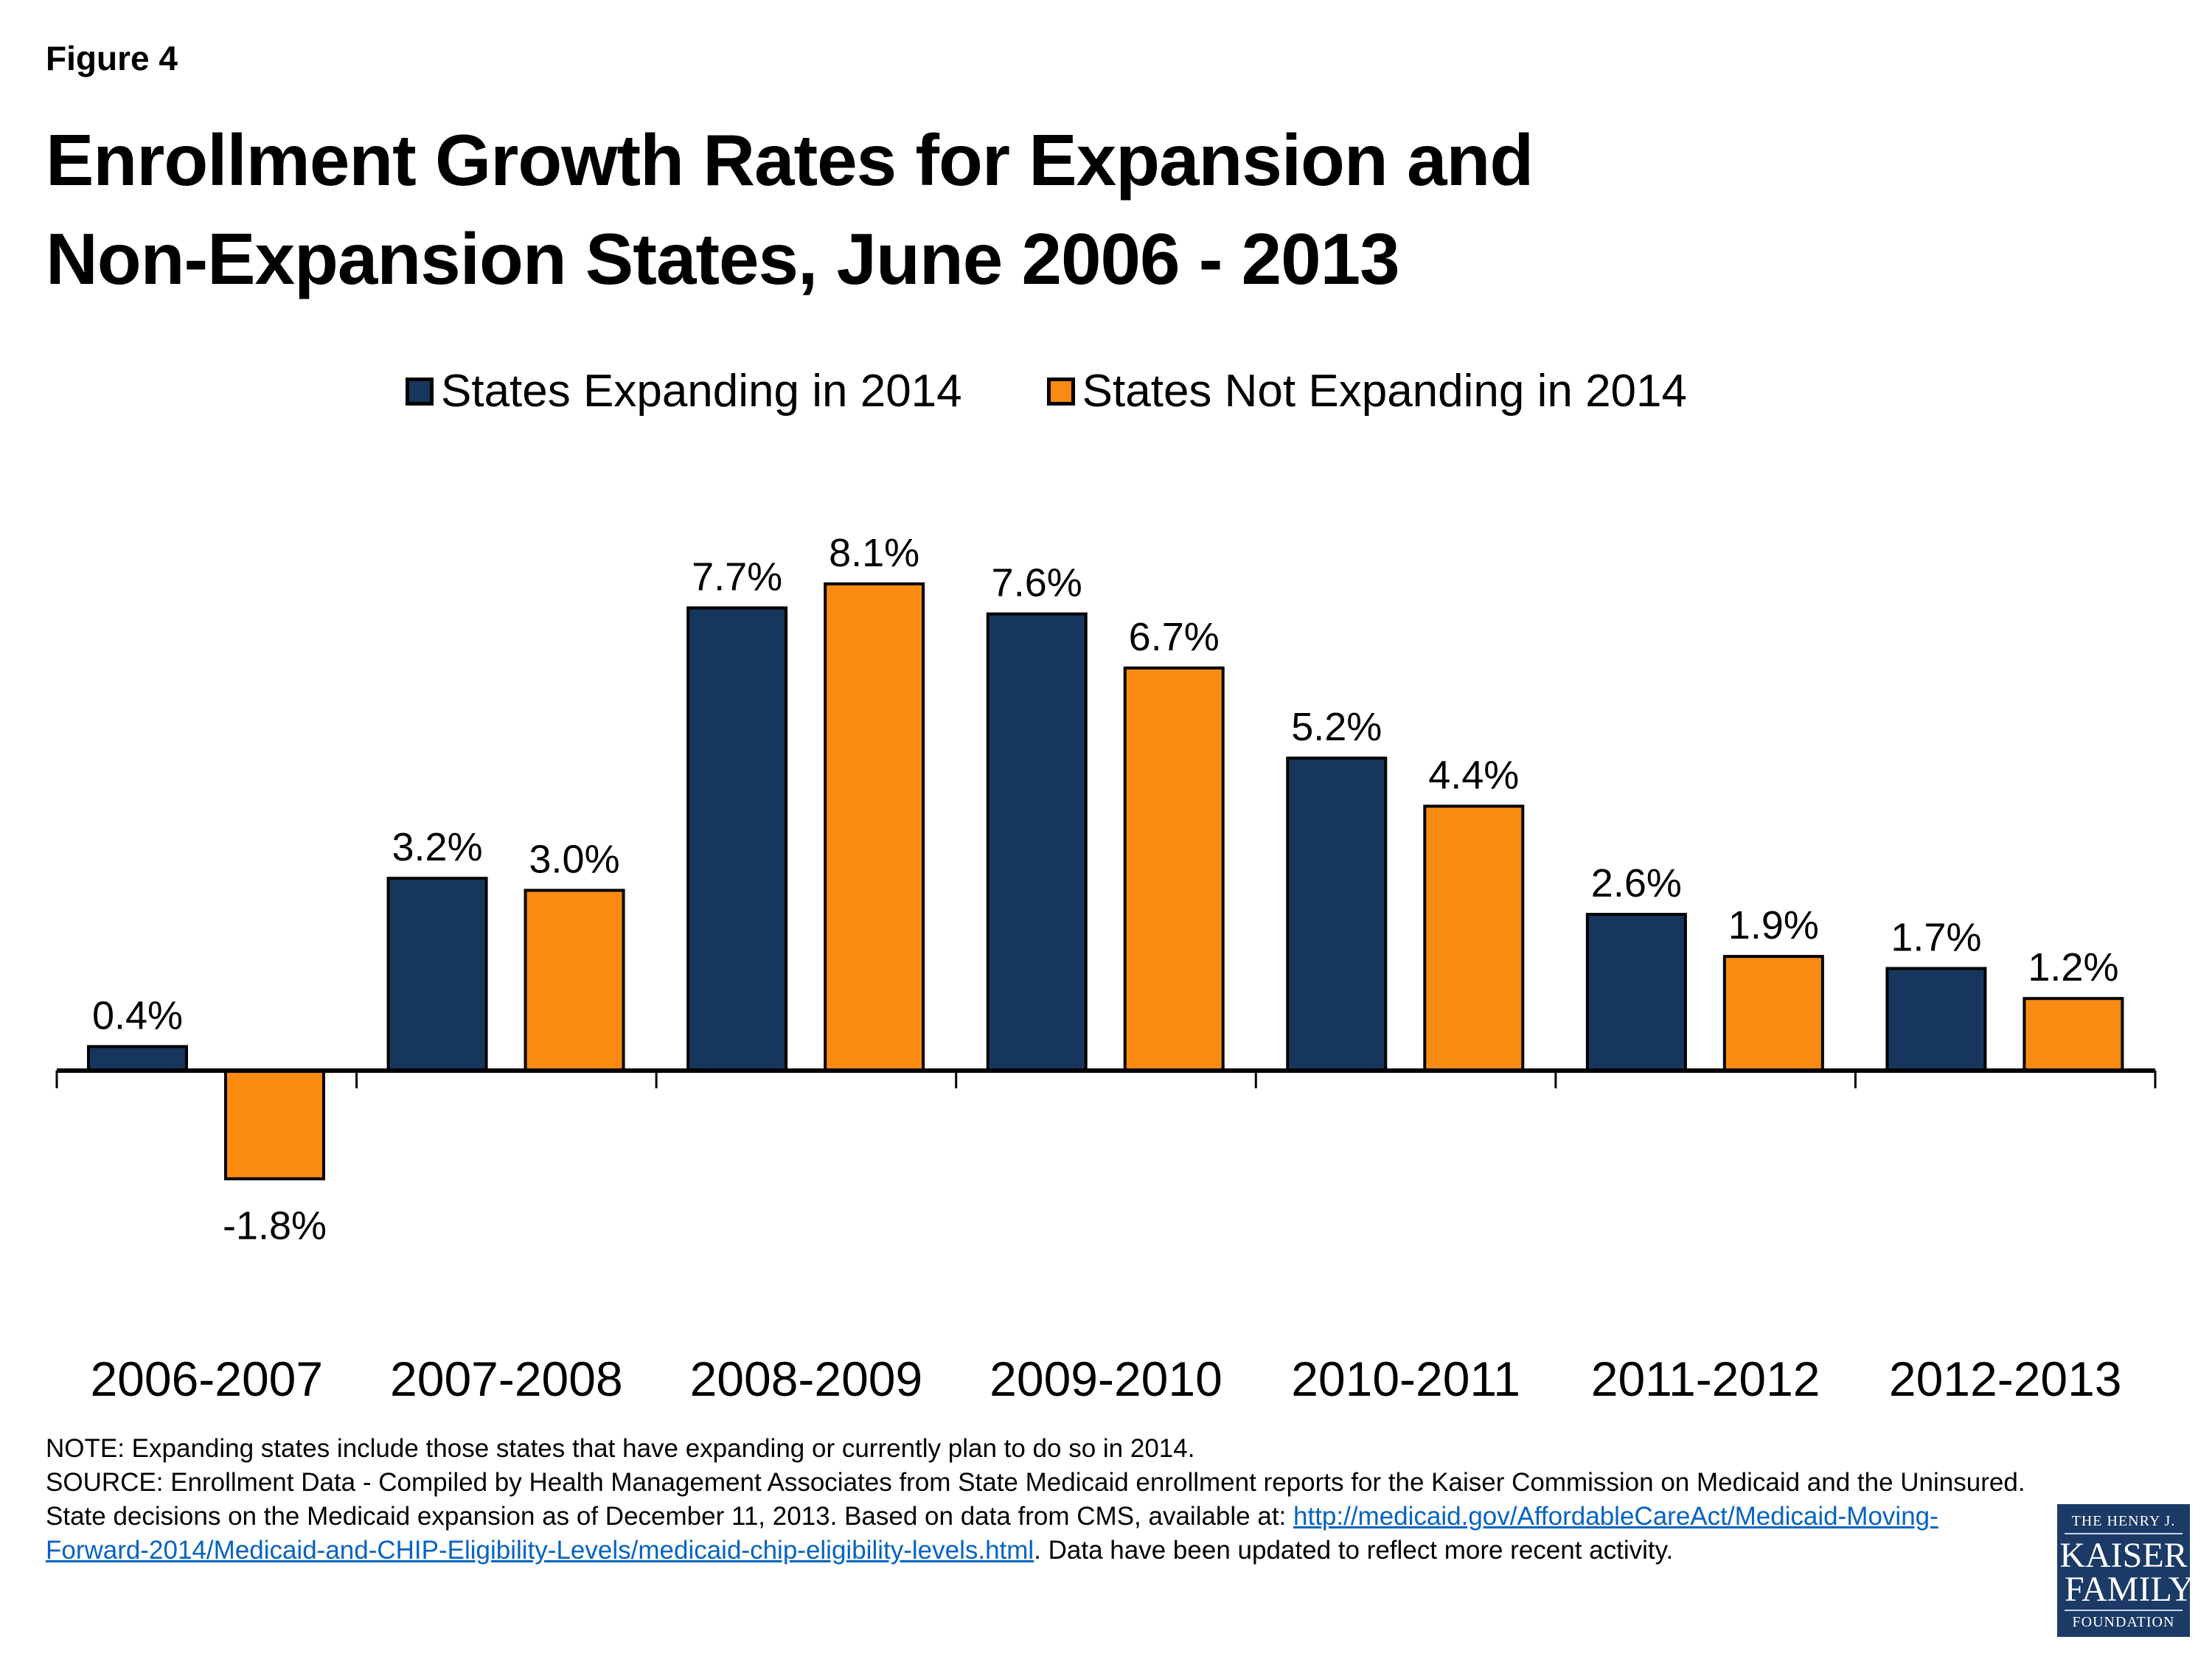 Image resolution: width=2212 pixels, height=1659 pixels. Describe the element at coordinates (1405, 1379) in the screenshot. I see `x-tick-label: 2010-2011` at that location.